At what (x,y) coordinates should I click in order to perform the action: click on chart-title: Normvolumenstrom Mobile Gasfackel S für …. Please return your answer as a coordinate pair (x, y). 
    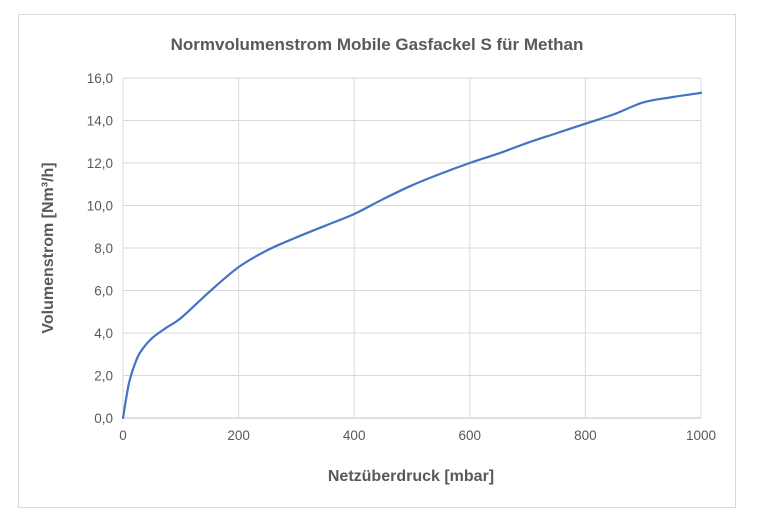
    Looking at the image, I should click on (377, 44).